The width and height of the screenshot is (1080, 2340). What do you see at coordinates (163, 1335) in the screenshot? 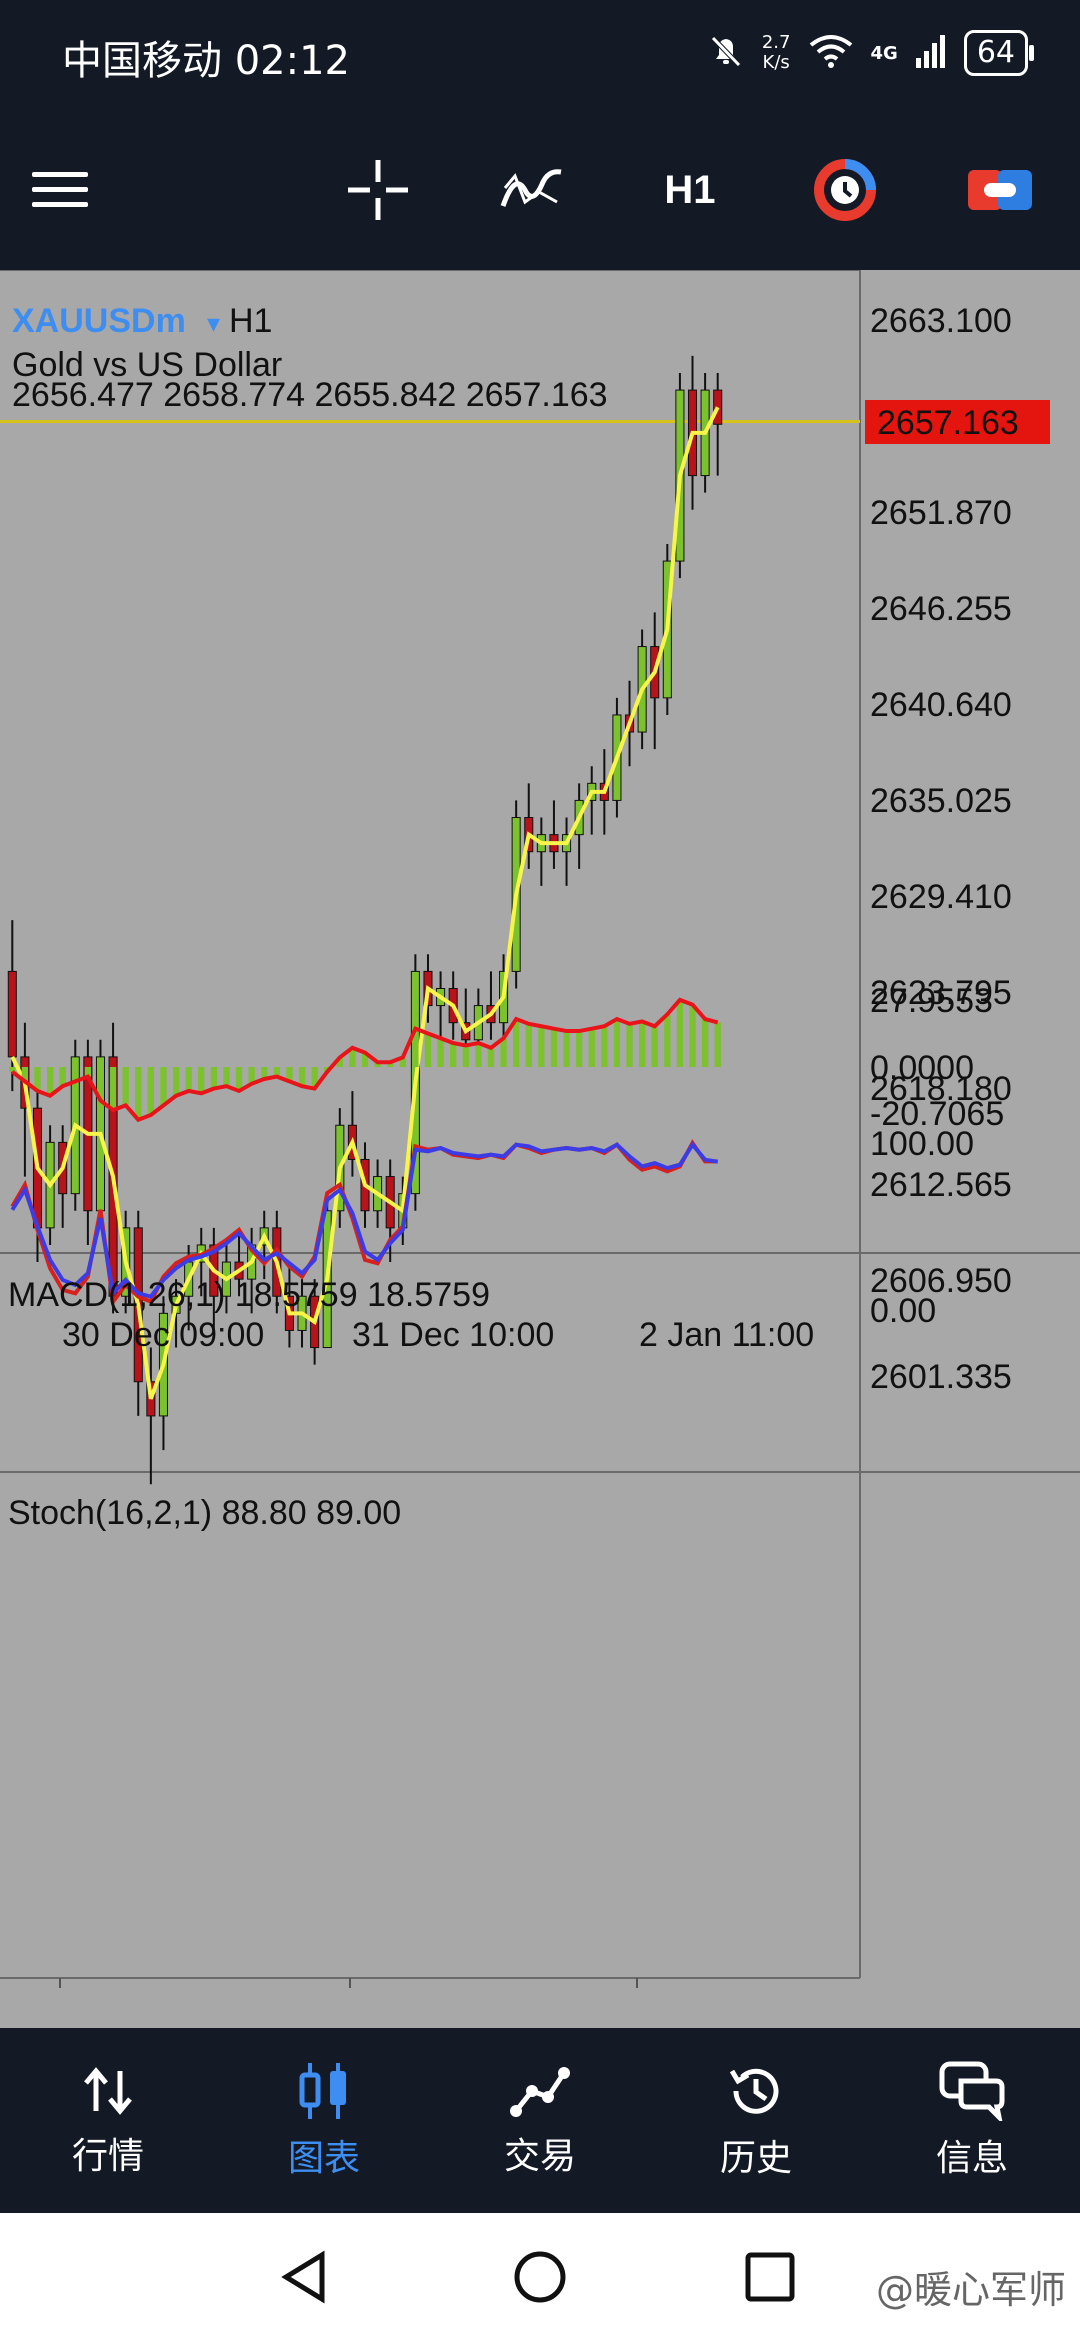
I see `time-tick-label: 30 Dec 09:00` at bounding box center [163, 1335].